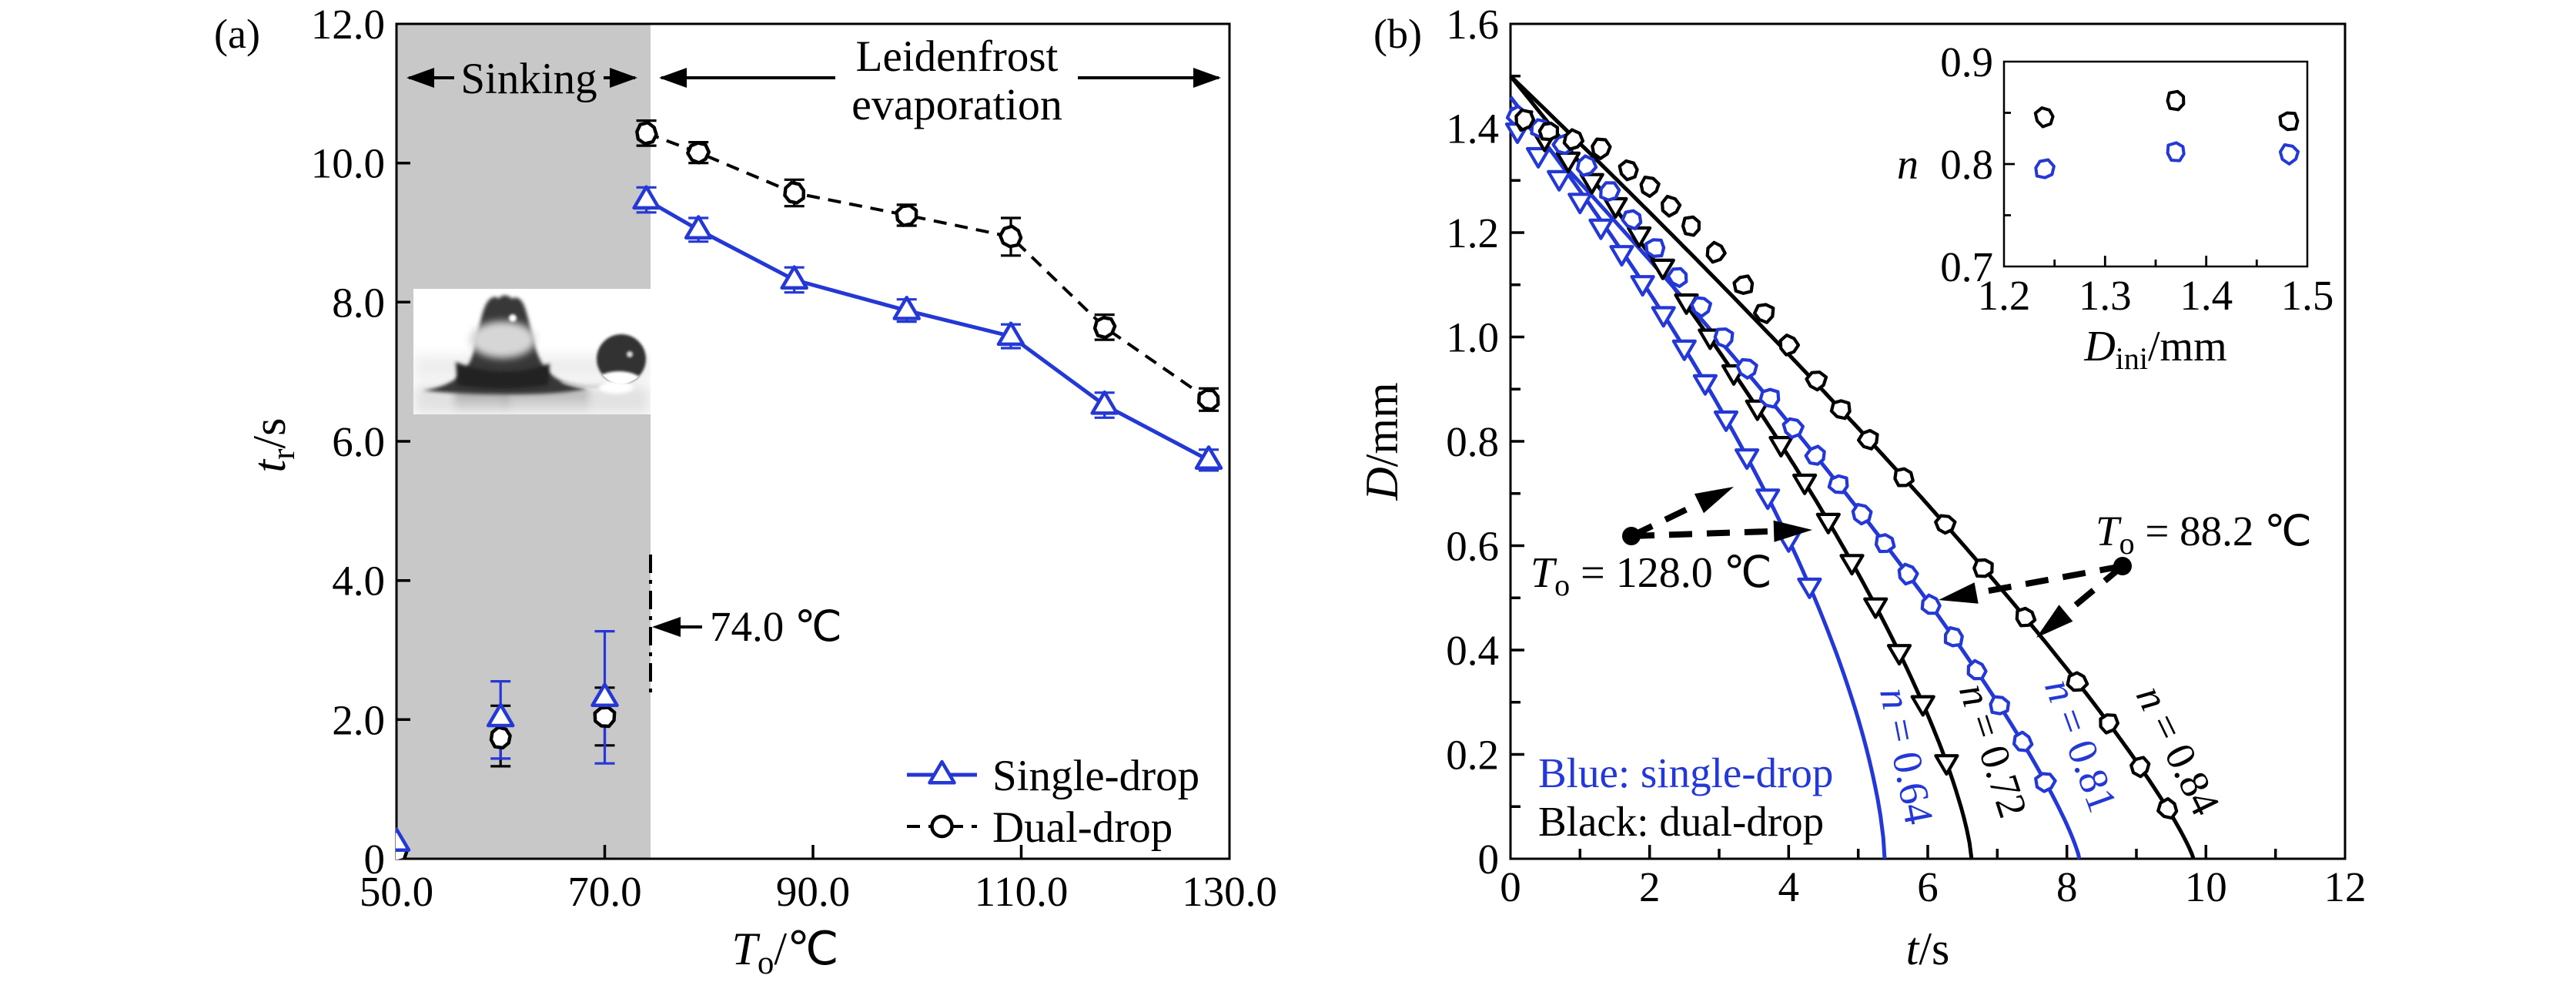 The height and width of the screenshot is (982, 2576). What do you see at coordinates (1472, 337) in the screenshot?
I see `svg-text: 1.0` at bounding box center [1472, 337].